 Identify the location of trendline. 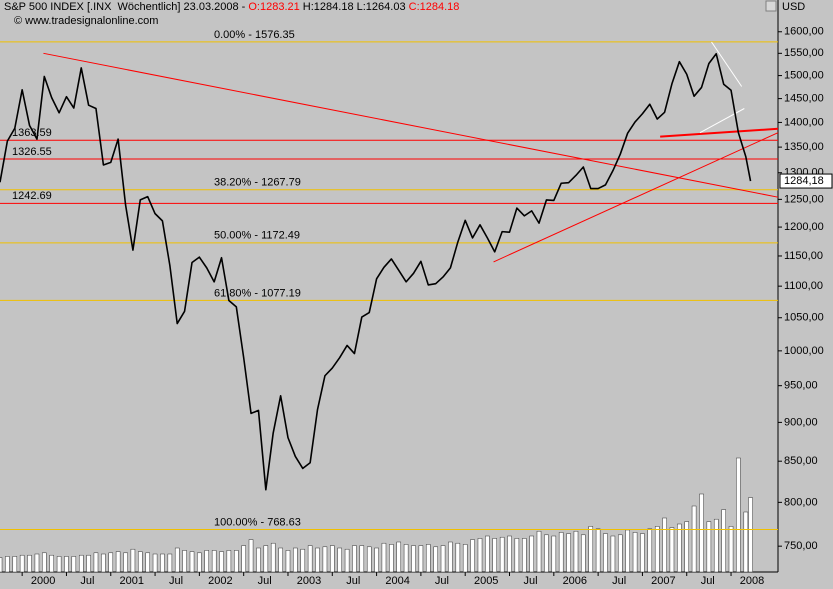
(722, 121).